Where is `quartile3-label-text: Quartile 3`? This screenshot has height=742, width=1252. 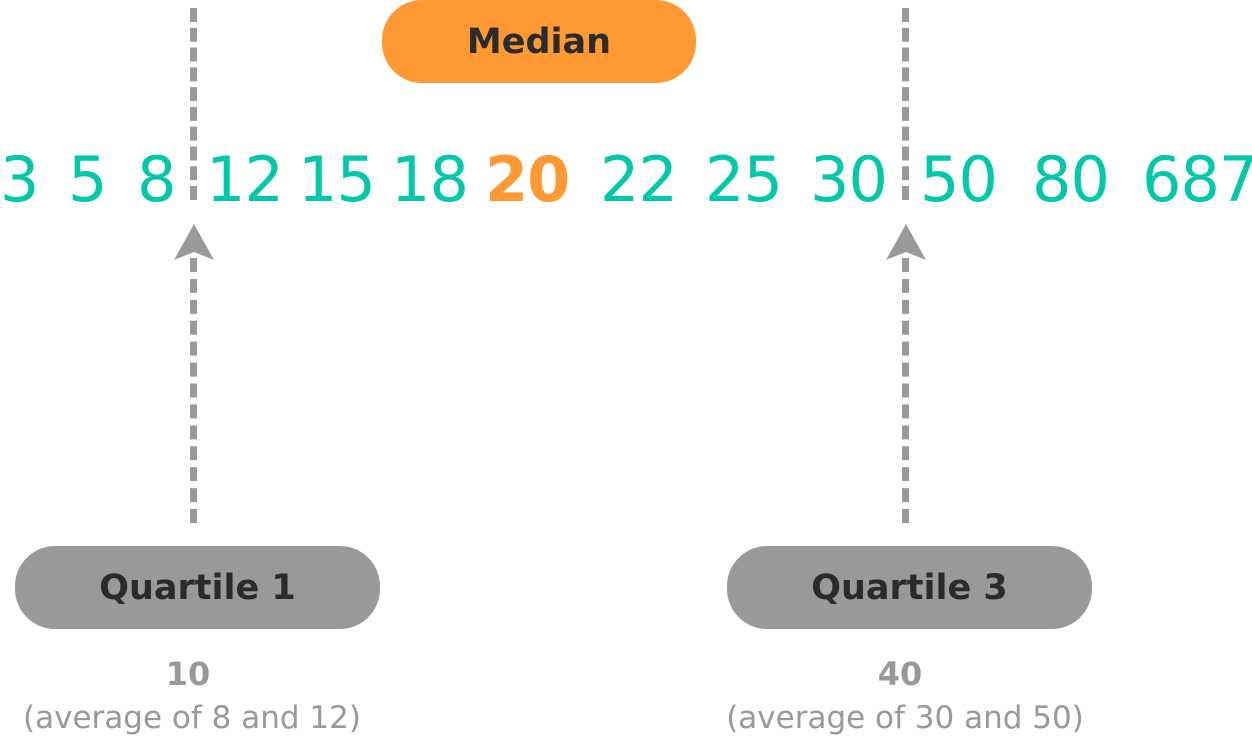 quartile3-label-text: Quartile 3 is located at coordinates (909, 587).